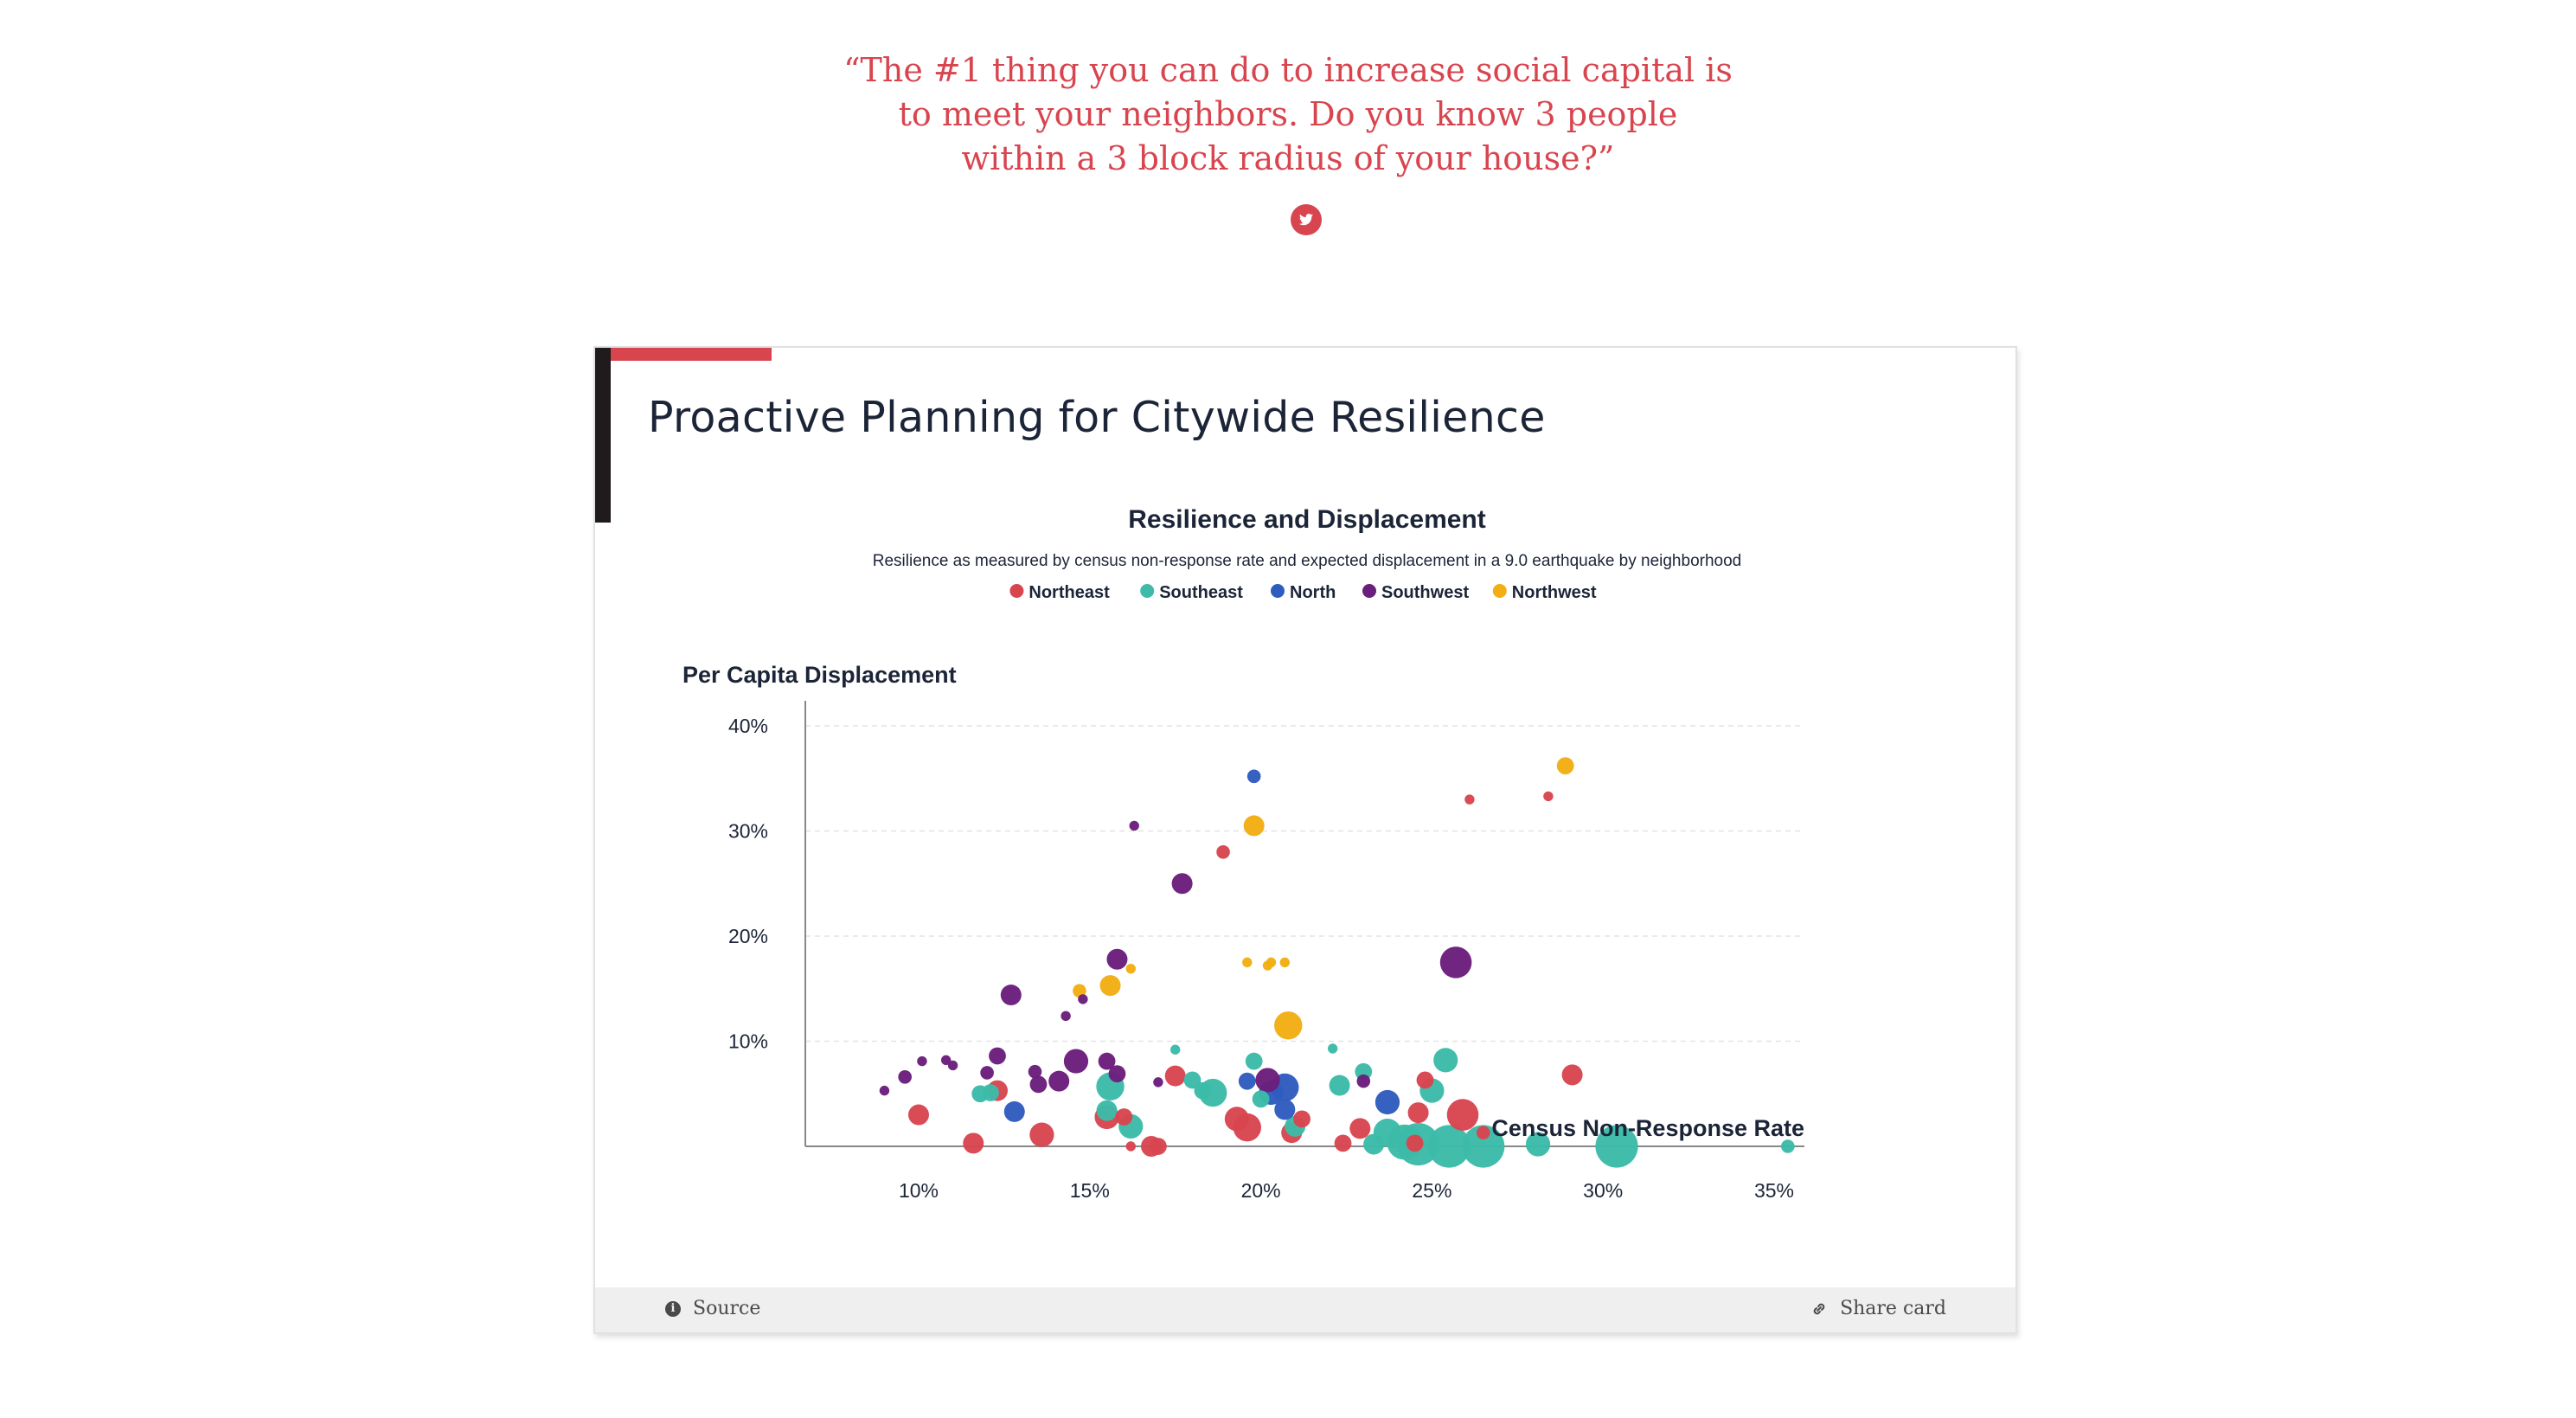  What do you see at coordinates (1554, 593) in the screenshot?
I see `legend-label: Northwest` at bounding box center [1554, 593].